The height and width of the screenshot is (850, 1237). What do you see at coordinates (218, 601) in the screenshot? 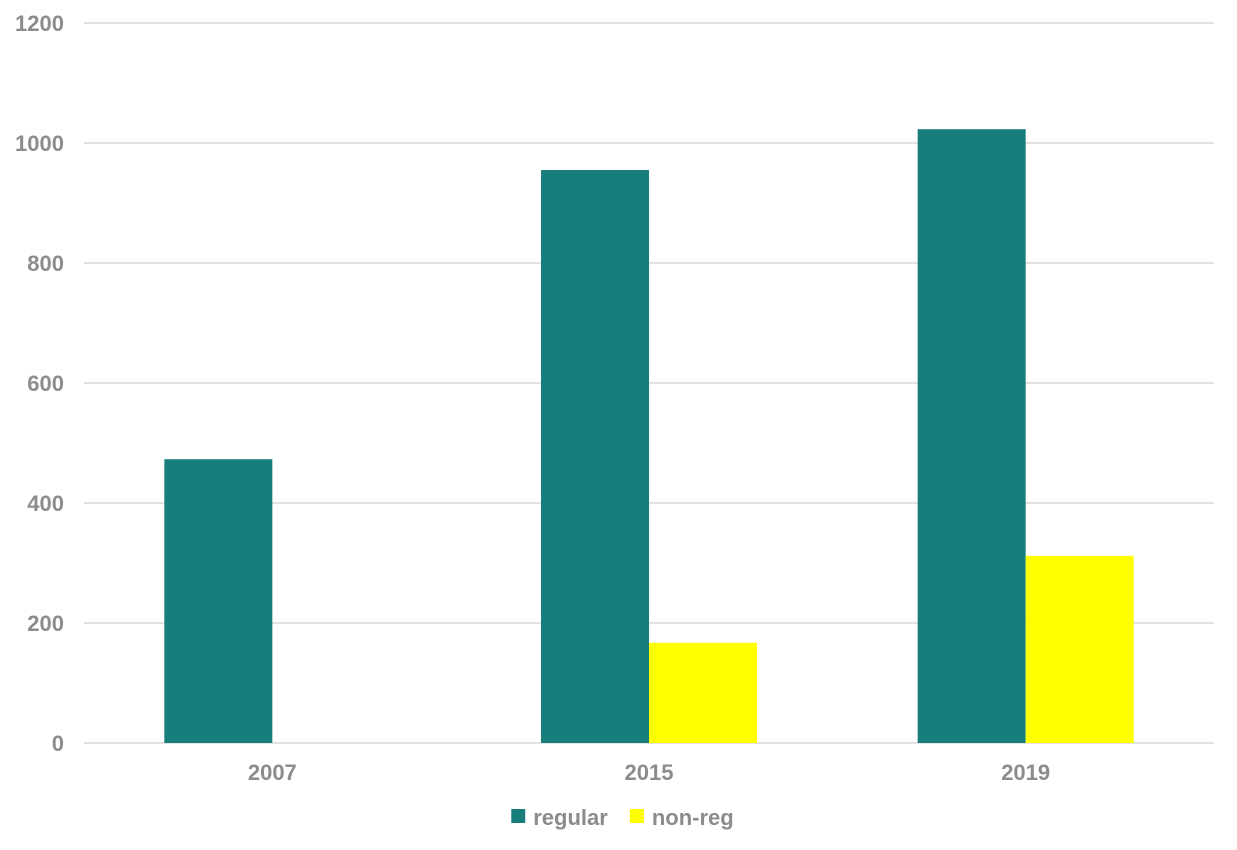
I see `bar-regular-2007` at bounding box center [218, 601].